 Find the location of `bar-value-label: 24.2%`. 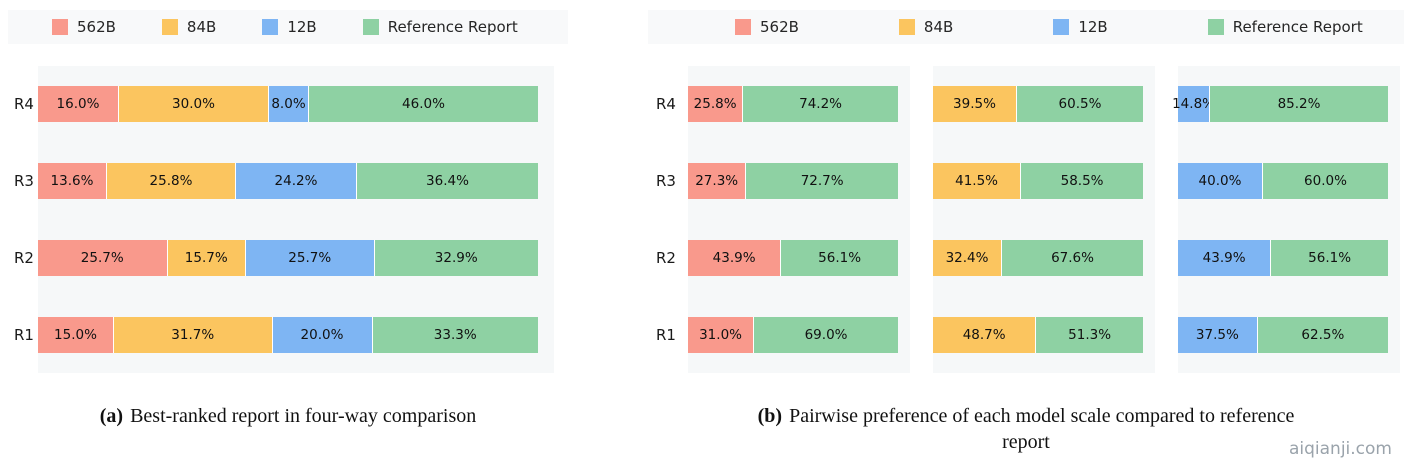

bar-value-label: 24.2% is located at coordinates (296, 181).